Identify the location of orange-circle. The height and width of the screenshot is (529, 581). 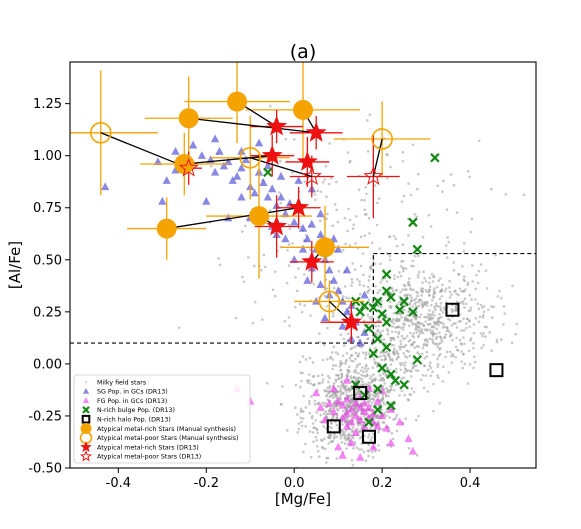
(303, 109).